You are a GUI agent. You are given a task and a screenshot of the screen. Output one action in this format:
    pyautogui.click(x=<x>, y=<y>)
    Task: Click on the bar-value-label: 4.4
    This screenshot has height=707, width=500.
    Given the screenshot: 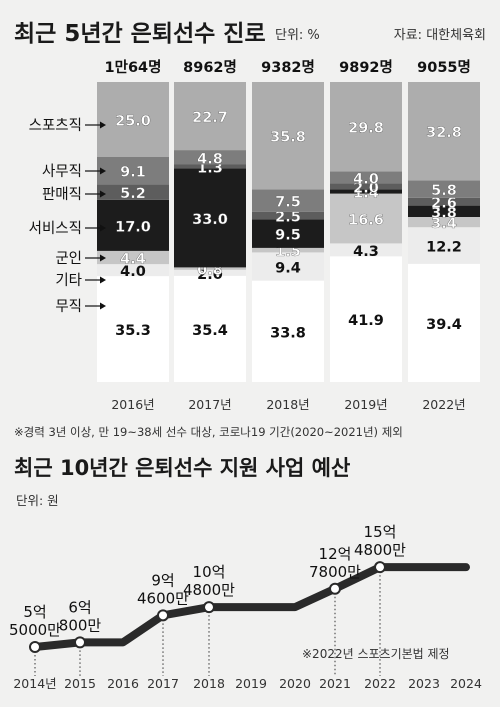 What is the action you would take?
    pyautogui.click(x=133, y=260)
    